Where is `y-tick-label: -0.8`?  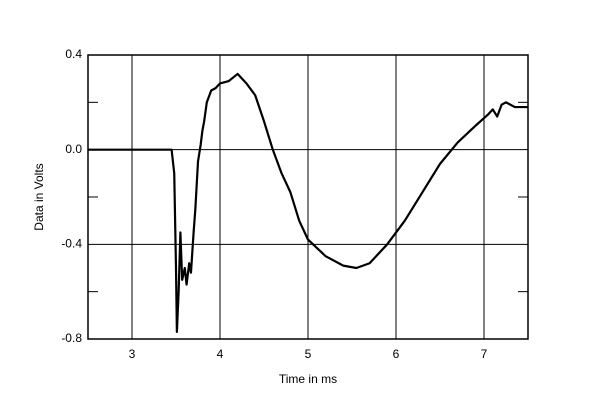
y-tick-label: -0.8 is located at coordinates (71, 338).